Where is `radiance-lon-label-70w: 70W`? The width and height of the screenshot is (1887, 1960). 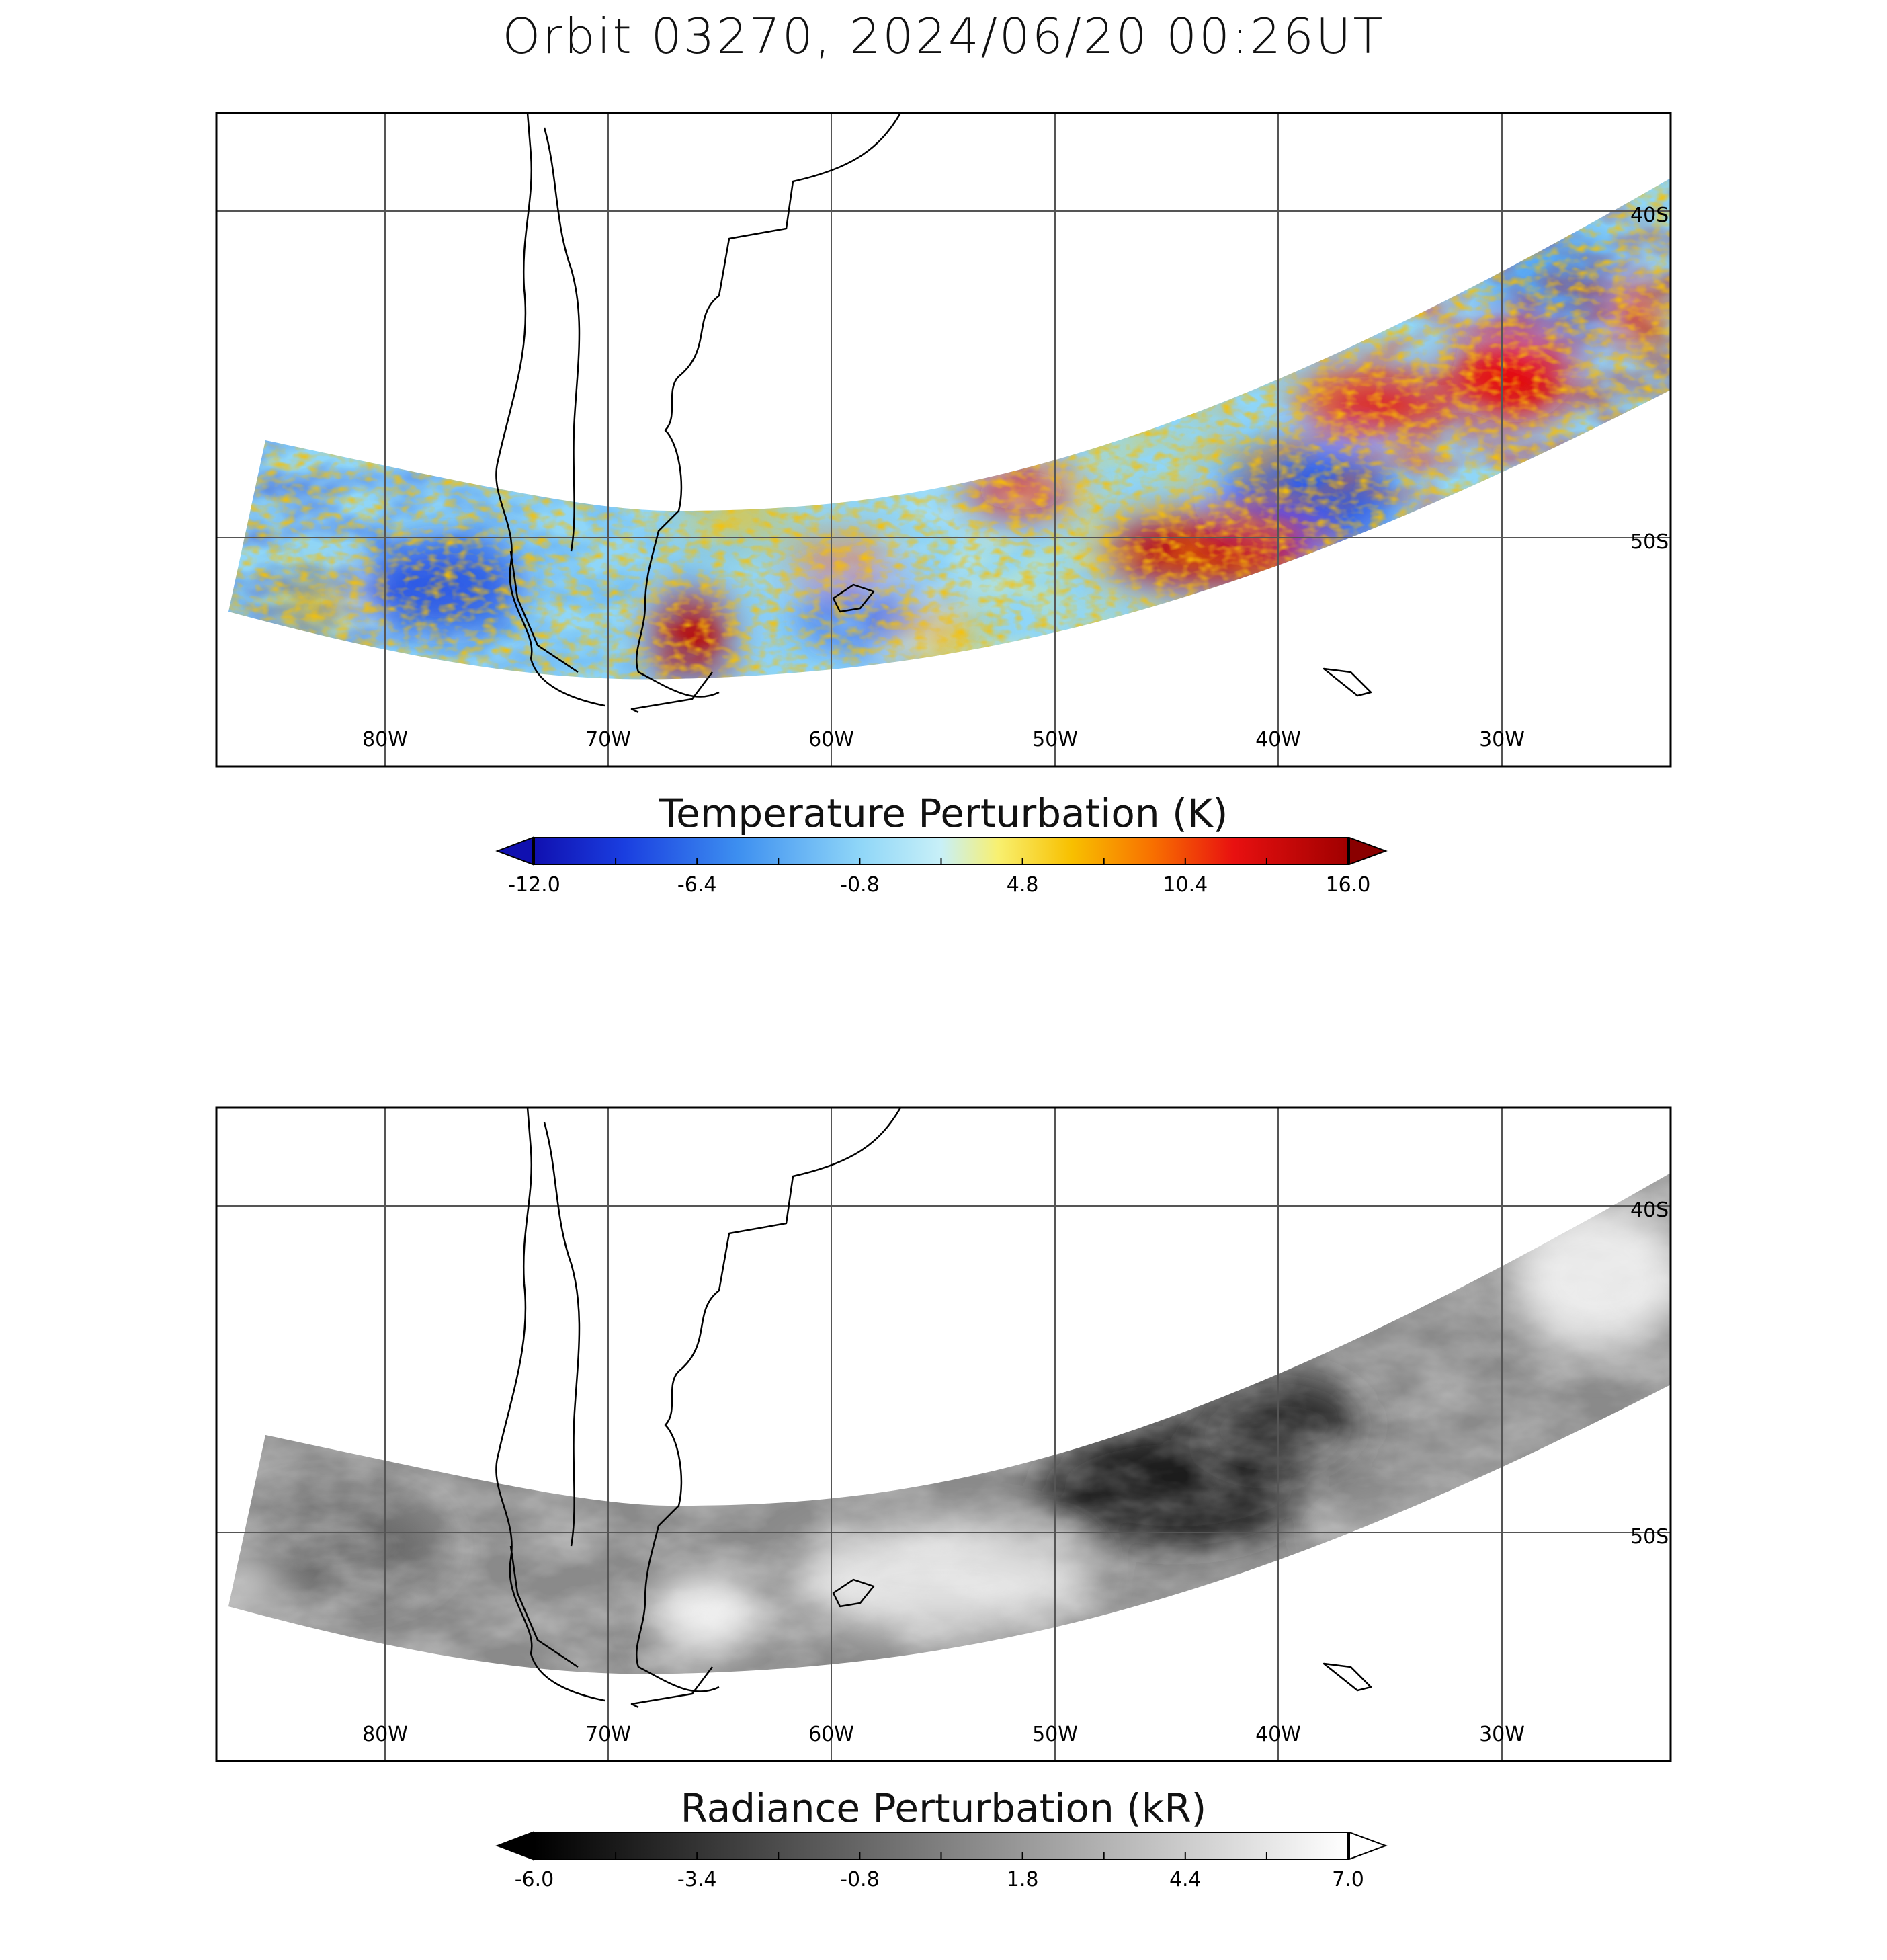 radiance-lon-label-70w: 70W is located at coordinates (608, 1734).